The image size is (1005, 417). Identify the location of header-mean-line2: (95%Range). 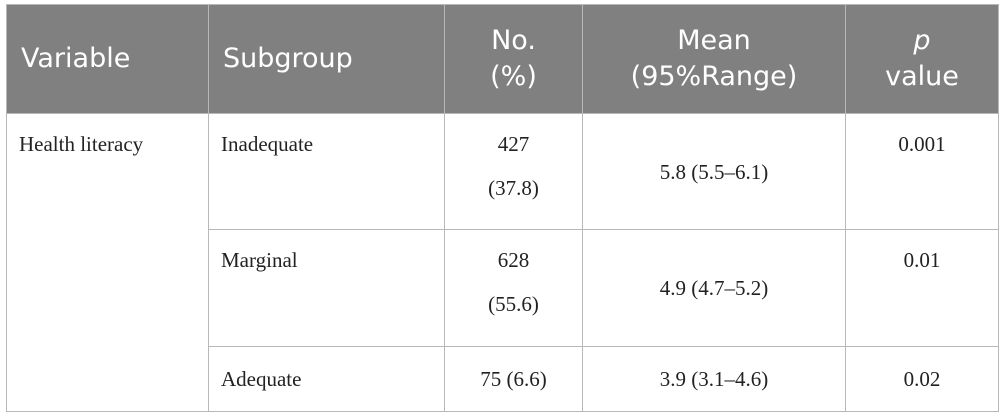
(714, 76).